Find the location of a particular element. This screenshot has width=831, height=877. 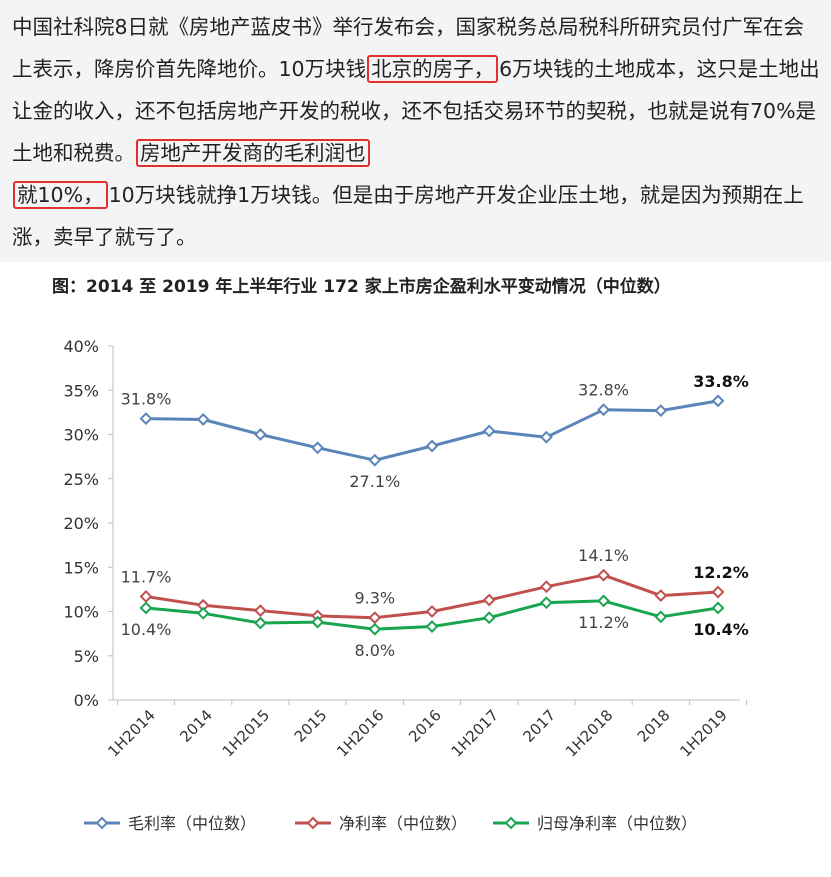

data-label: 9.3% is located at coordinates (374, 598).